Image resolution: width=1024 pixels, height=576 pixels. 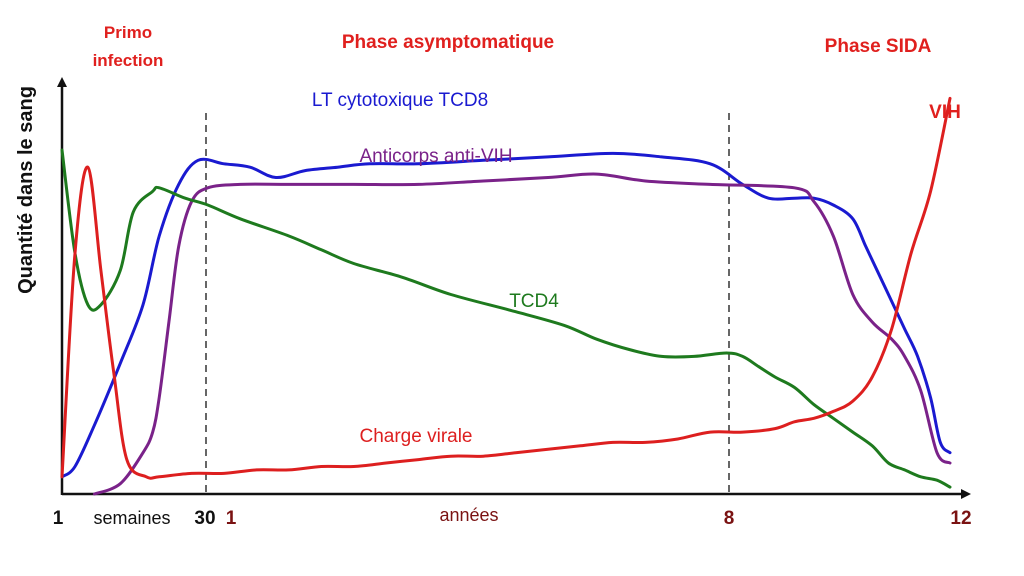 I want to click on series-label-charge-virale: Charge virale, so click(x=416, y=436).